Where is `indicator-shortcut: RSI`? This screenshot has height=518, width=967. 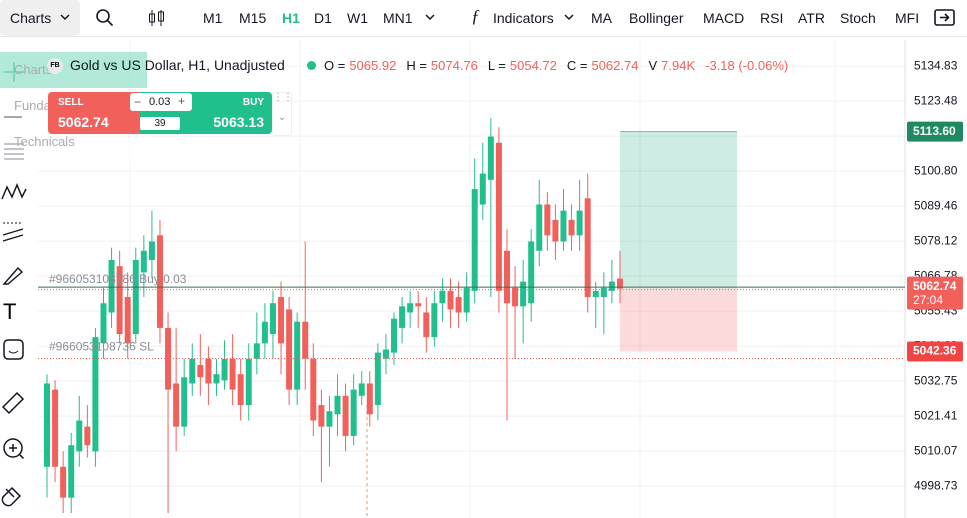 indicator-shortcut: RSI is located at coordinates (772, 18).